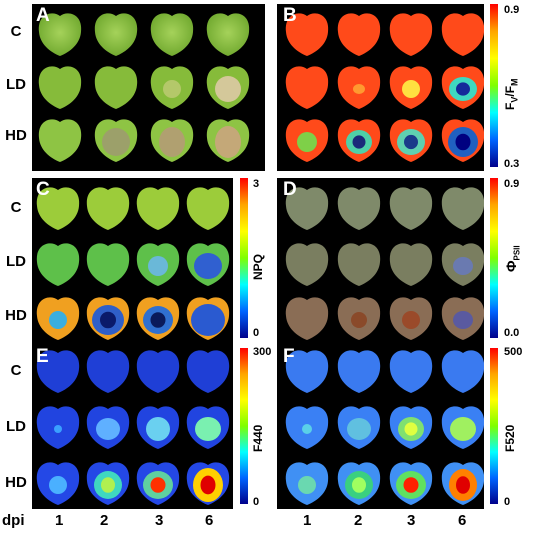 This screenshot has width=541, height=536. Describe the element at coordinates (13, 520) in the screenshot. I see `dpi-axis-title: dpi` at that location.